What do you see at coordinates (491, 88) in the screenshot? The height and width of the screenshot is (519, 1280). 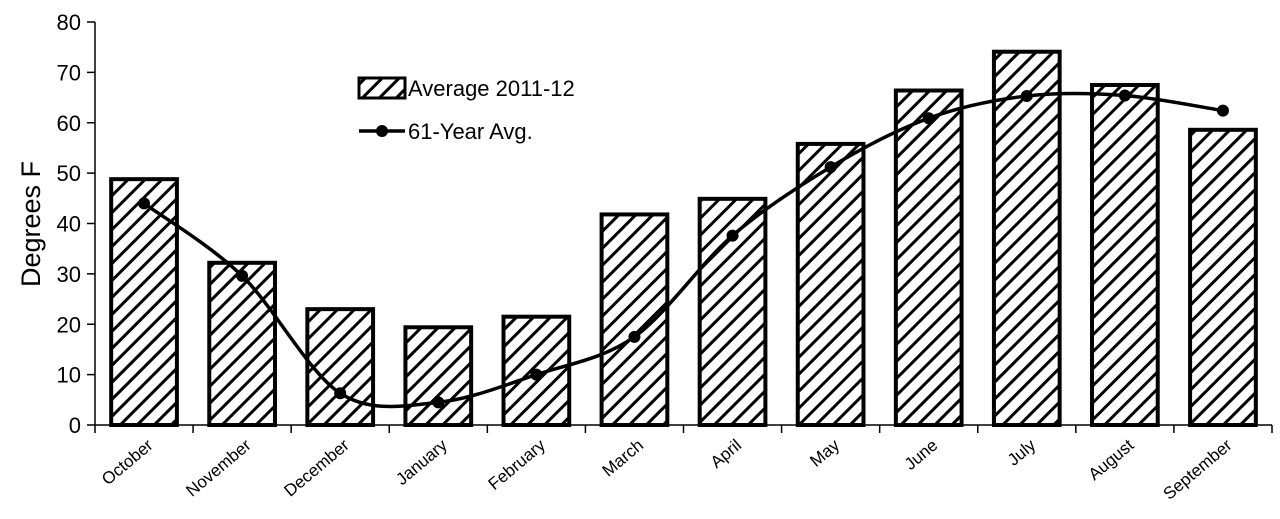 I see `legend-bar-label: Average 2011-12` at bounding box center [491, 88].